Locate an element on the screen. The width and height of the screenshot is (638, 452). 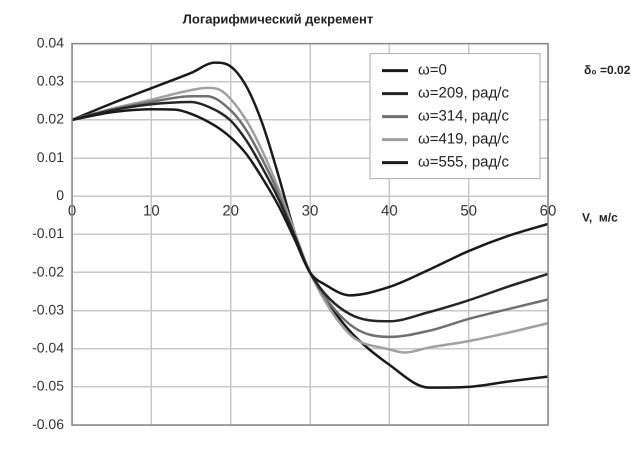
legend-label: ω=555, рад/с is located at coordinates (464, 162).